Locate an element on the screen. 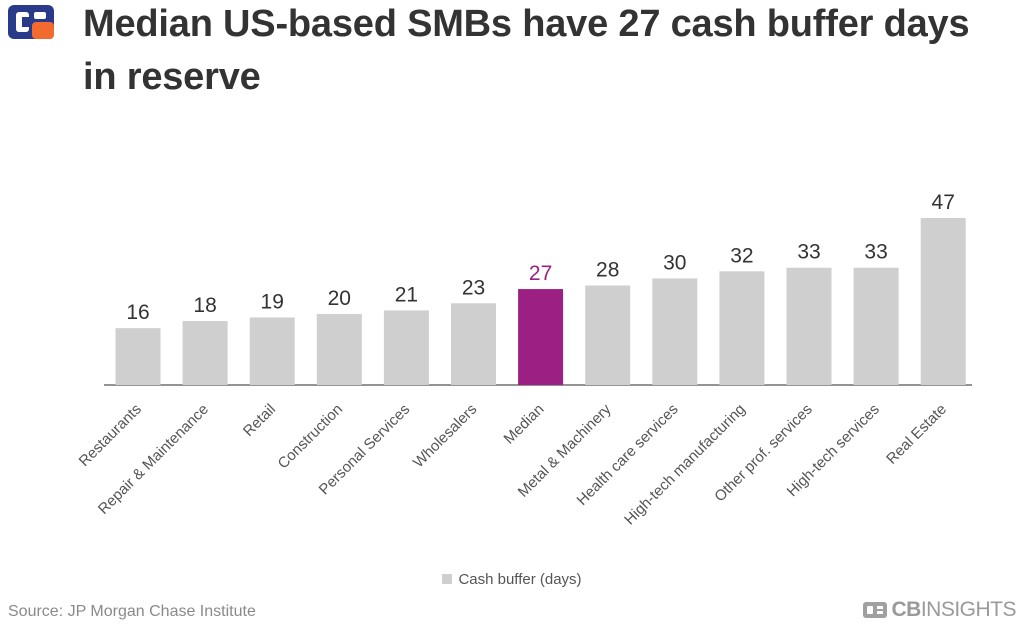 This screenshot has width=1024, height=626. x-tick-label: Construction is located at coordinates (311, 437).